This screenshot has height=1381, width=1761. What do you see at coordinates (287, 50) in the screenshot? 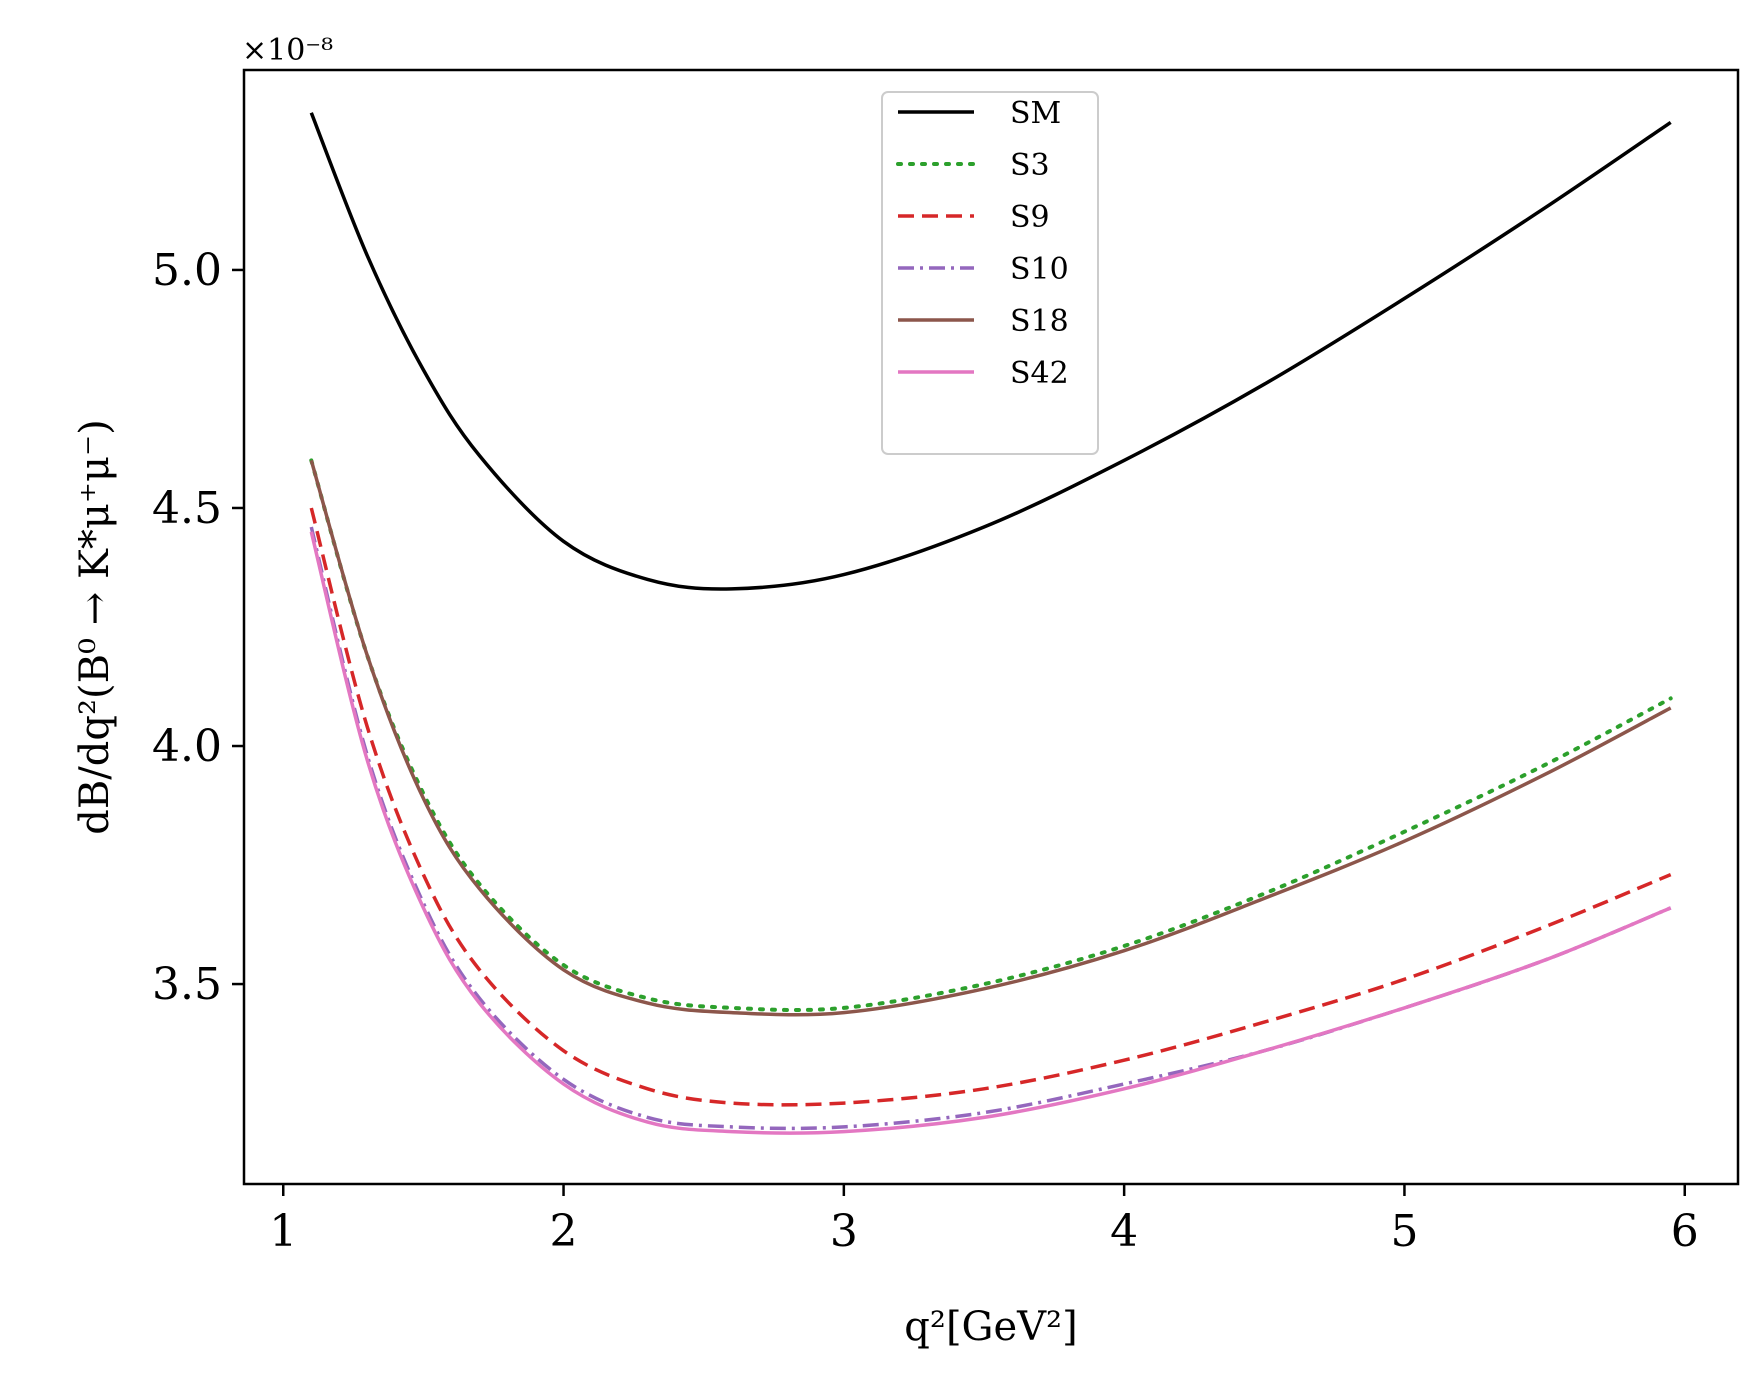
I see `y-offset-label: ×10⁻⁸` at bounding box center [287, 50].